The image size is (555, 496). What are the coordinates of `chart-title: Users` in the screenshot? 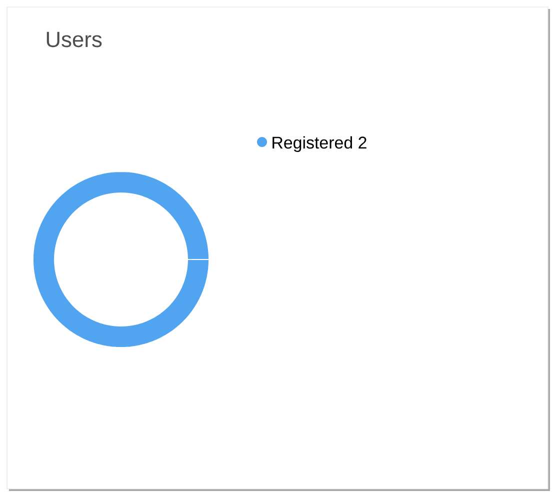 It's located at (74, 40).